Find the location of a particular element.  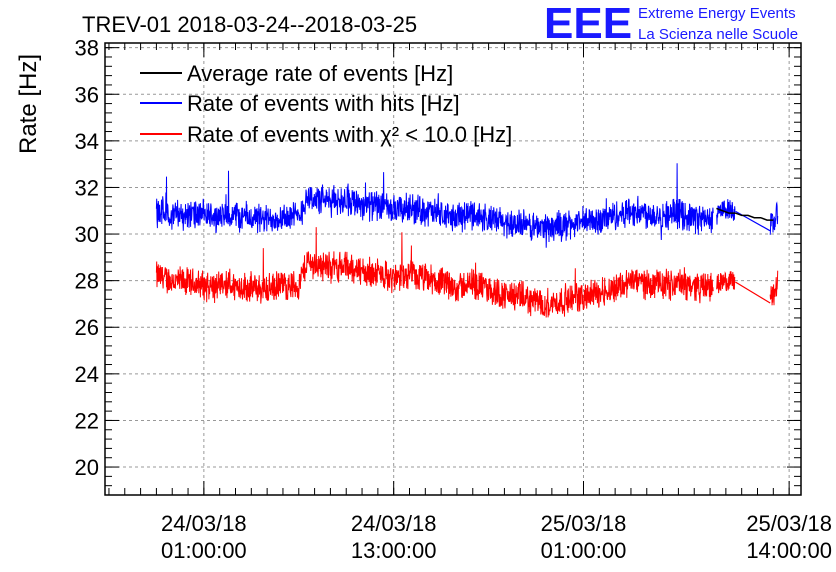

y-tick-label: 34 is located at coordinates (87, 141).